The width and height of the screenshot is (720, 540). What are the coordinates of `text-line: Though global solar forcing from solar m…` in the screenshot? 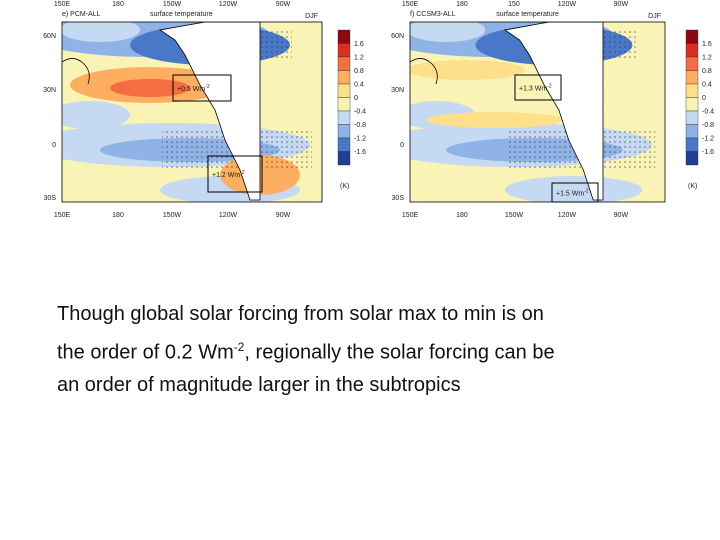 It's located at (300, 314).